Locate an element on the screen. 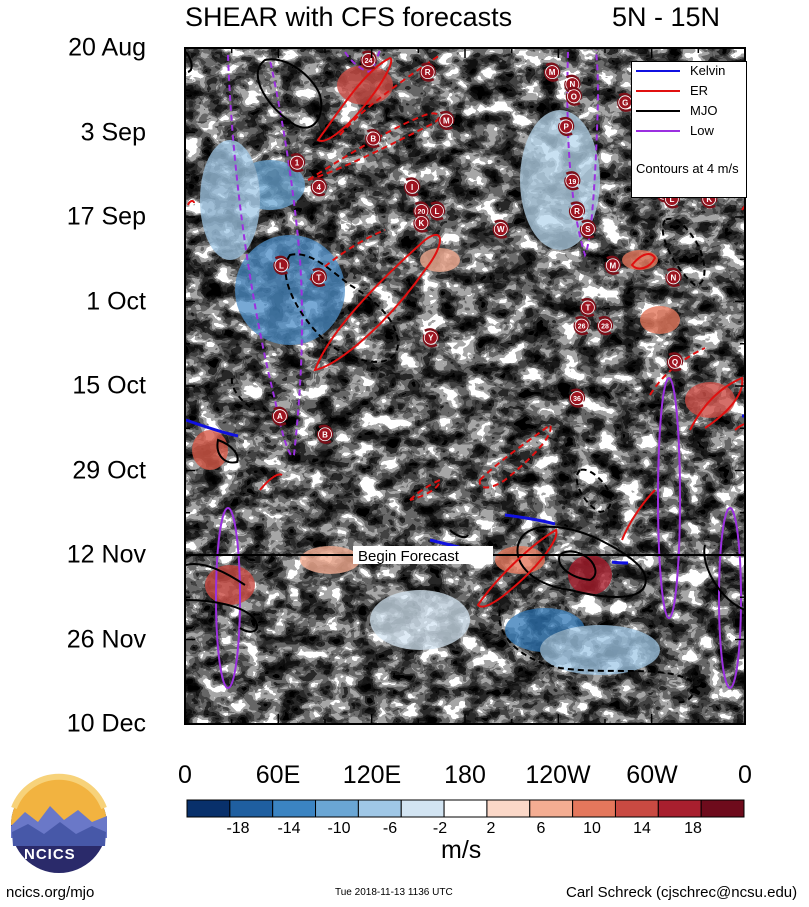 The image size is (809, 907). colorbar-tick-label: 14 is located at coordinates (642, 828).